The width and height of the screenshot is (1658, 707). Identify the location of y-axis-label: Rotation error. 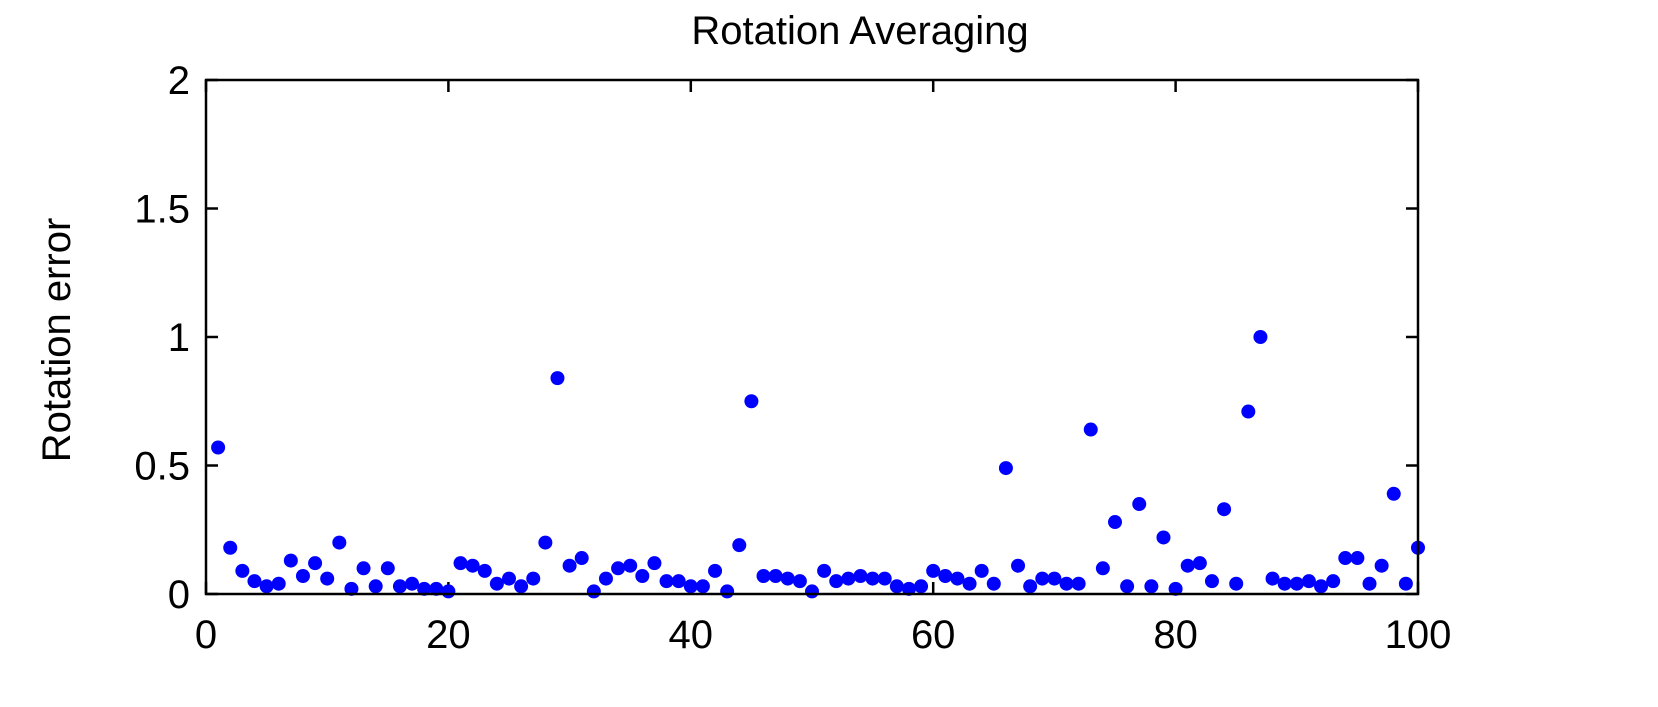
(57, 340).